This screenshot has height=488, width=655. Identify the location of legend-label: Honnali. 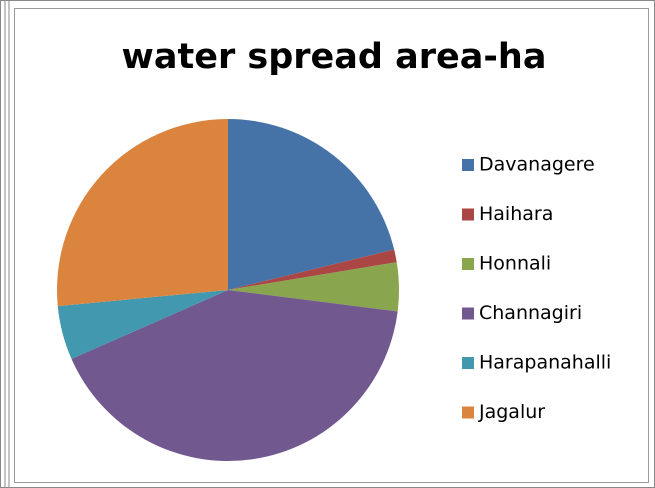
(515, 264).